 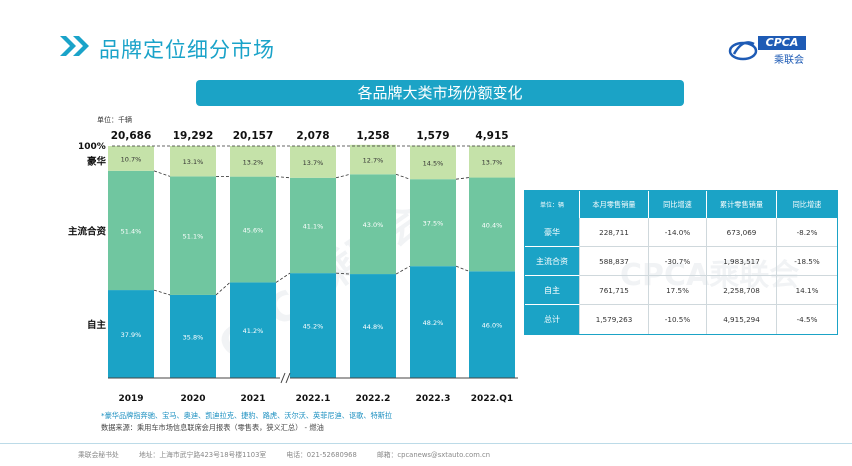 I want to click on category-tick-label: 2019, so click(x=130, y=399).